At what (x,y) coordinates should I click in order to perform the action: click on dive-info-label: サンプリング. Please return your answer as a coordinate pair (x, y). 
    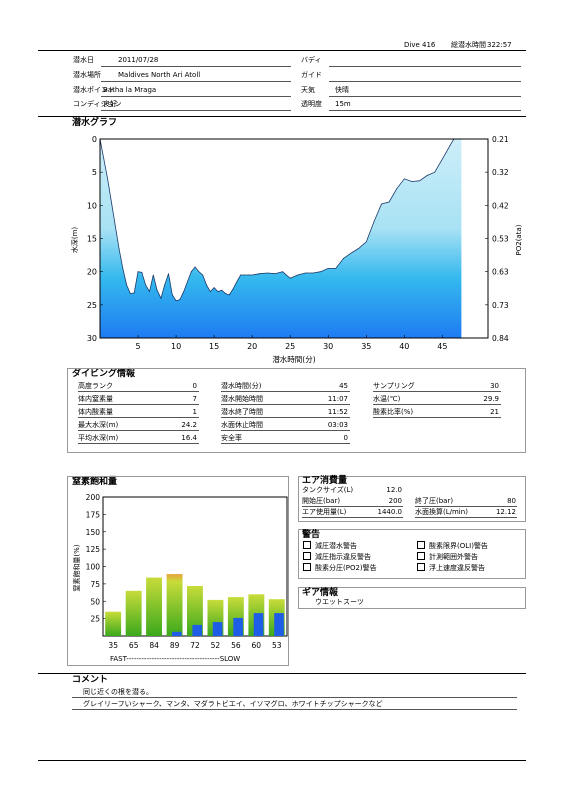
    Looking at the image, I should click on (394, 386).